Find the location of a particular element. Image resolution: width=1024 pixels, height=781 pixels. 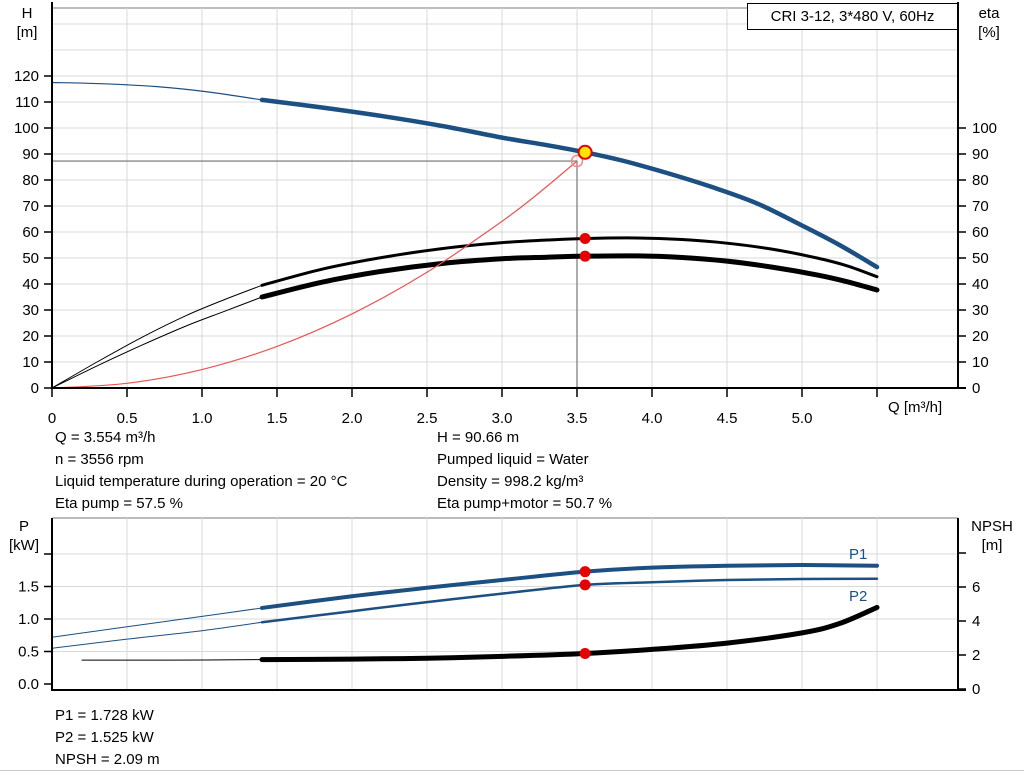

panel-divider is located at coordinates (512, 770).